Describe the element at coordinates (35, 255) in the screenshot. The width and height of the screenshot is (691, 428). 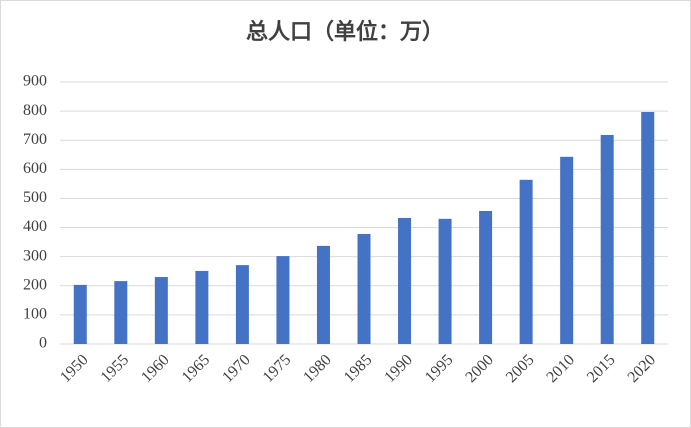
I see `y-tick-label: 300` at that location.